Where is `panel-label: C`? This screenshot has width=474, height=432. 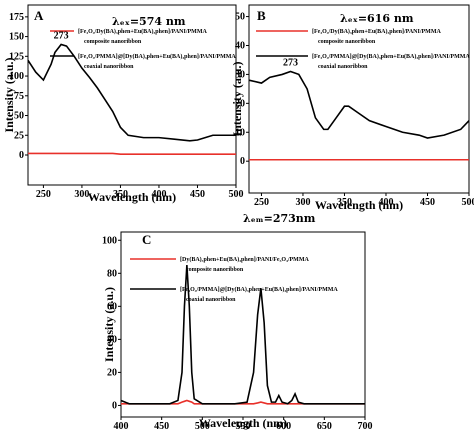
panel-label: C is located at coordinates (146, 239).